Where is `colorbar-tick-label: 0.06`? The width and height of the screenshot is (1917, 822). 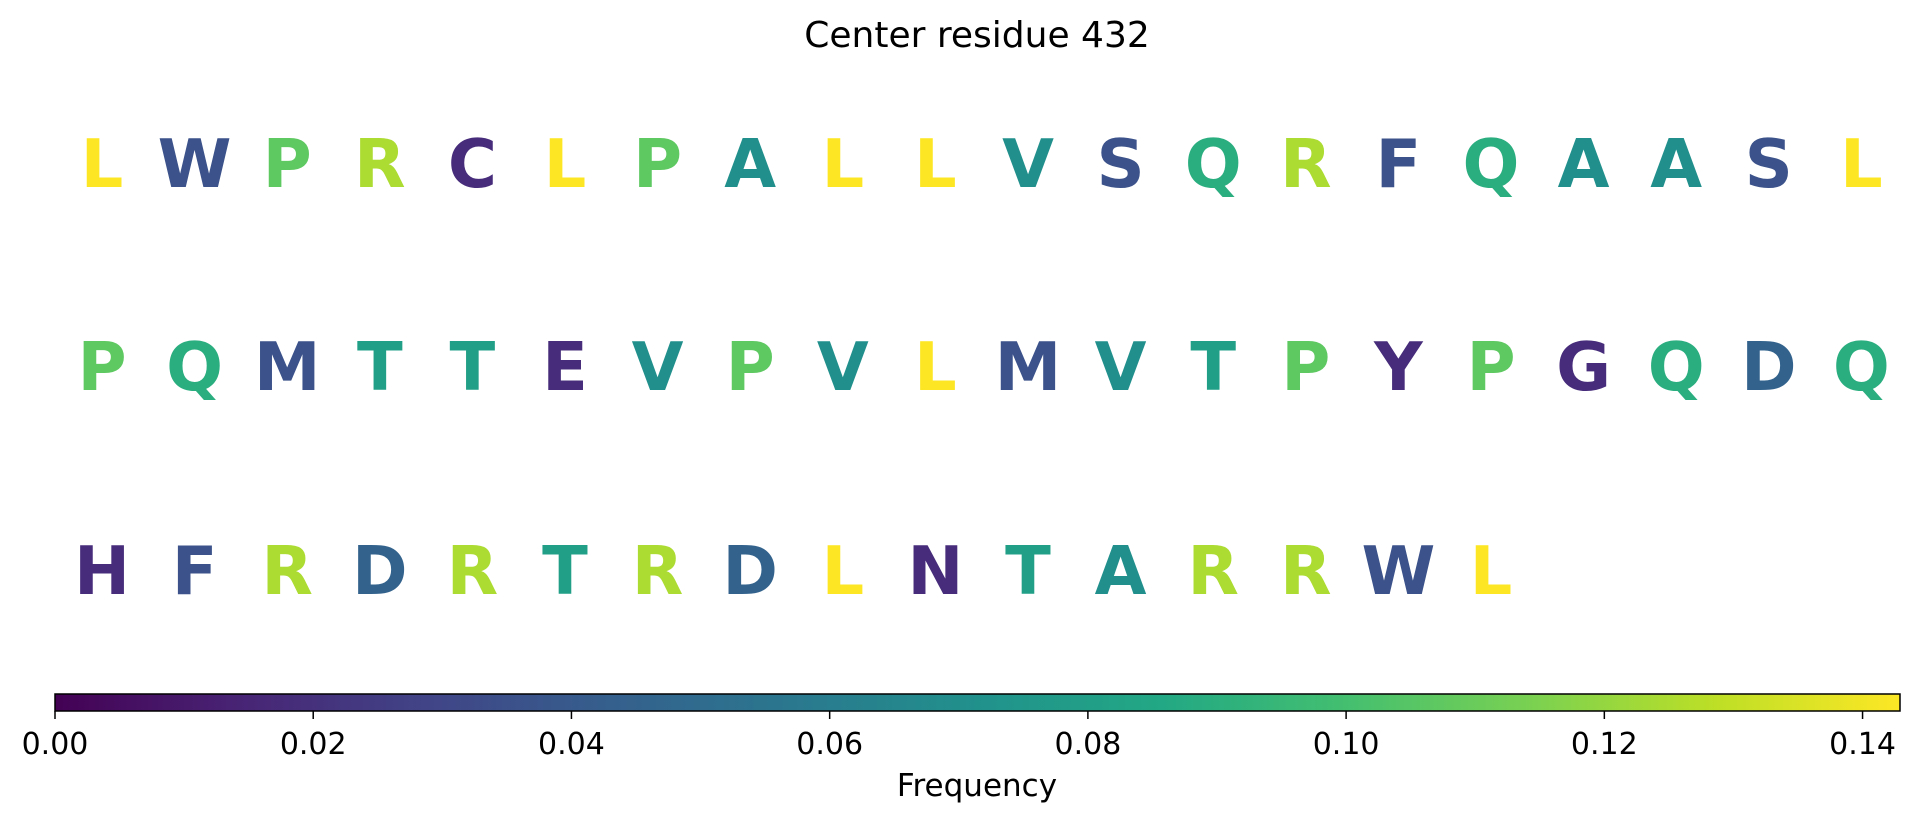
colorbar-tick-label: 0.06 is located at coordinates (829, 744).